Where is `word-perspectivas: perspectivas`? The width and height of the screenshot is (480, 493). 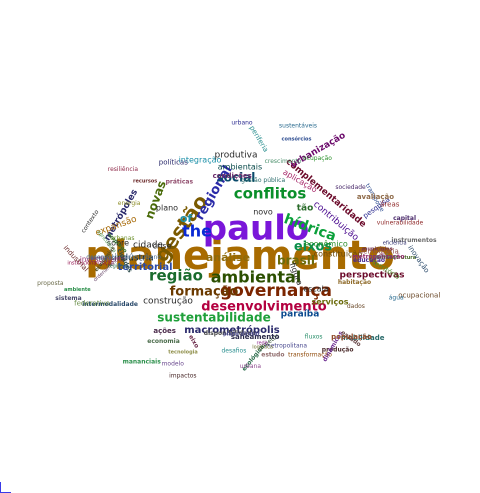 word-perspectivas: perspectivas is located at coordinates (372, 276).